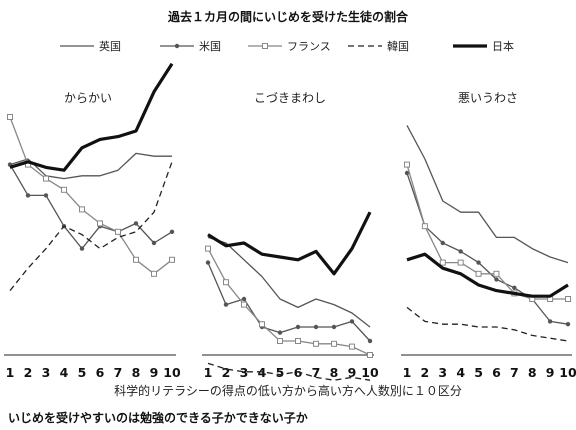 This screenshot has width=576, height=430. I want to click on legend: 英国 米国 フランス 韓国 日本, so click(287, 46).